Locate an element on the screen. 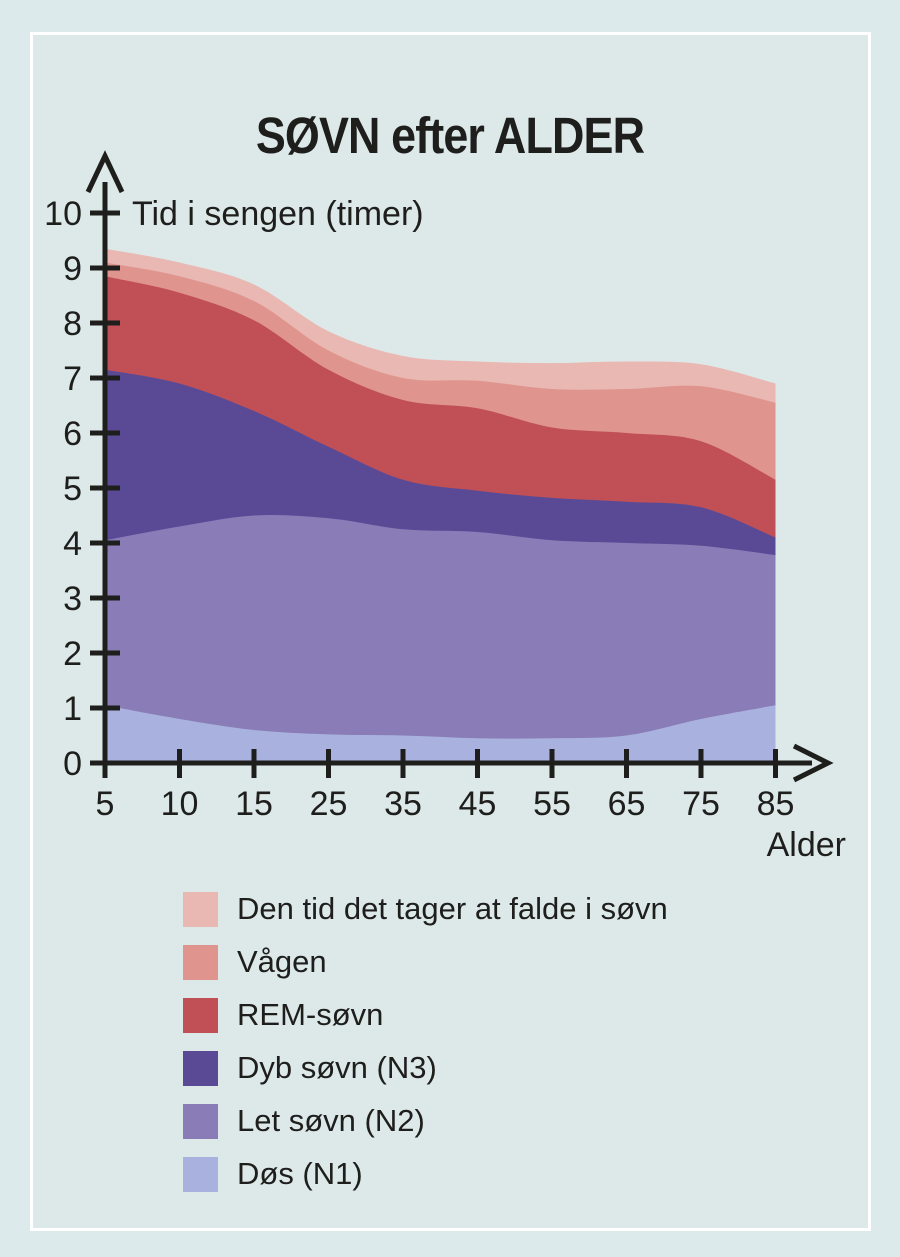  svg-text: 75 is located at coordinates (701, 804).